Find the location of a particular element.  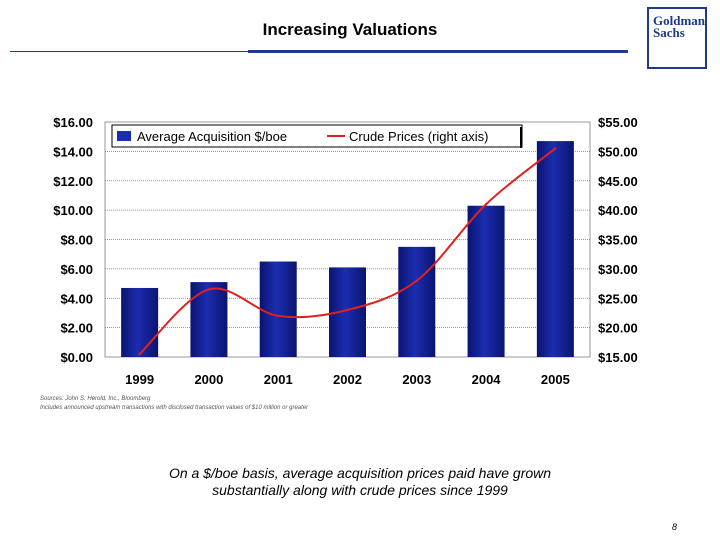

right-axis-tick-label: $20.00 is located at coordinates (618, 328).